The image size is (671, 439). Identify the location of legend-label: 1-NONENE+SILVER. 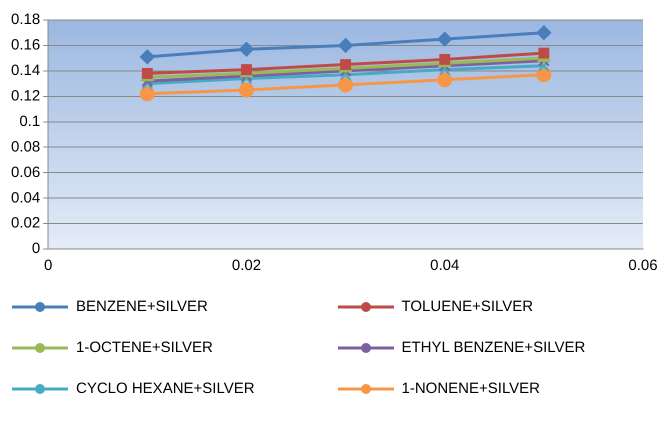
(471, 388).